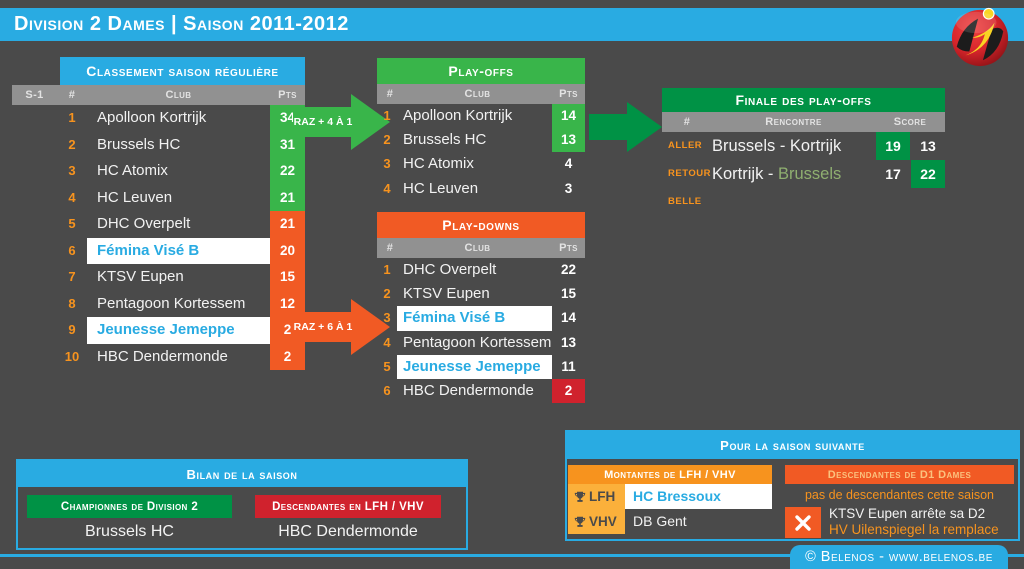  Describe the element at coordinates (893, 174) in the screenshot. I see `score-cell: 17` at that location.